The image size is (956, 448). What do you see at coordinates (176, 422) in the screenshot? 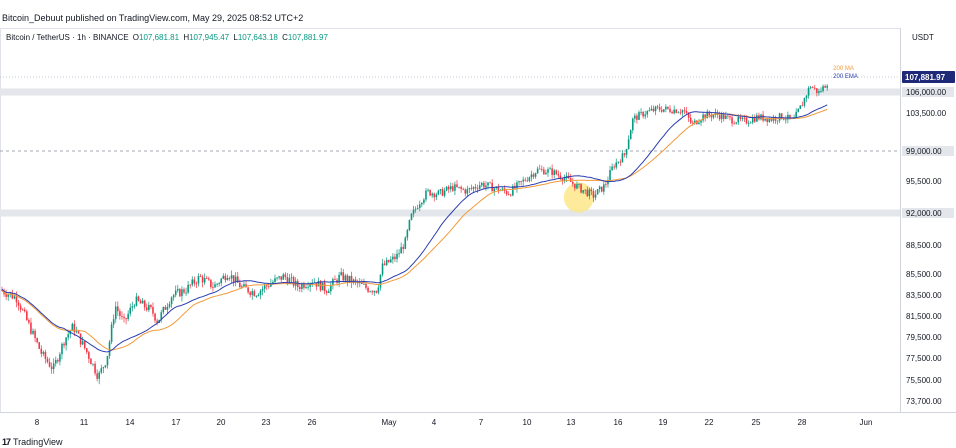
I see `x-tick-3: 17` at bounding box center [176, 422].